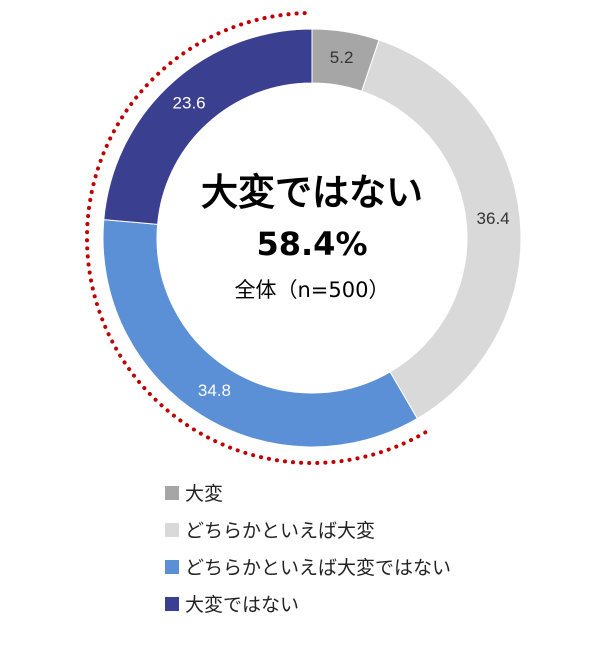  What do you see at coordinates (375, 603) in the screenshot?
I see `legend-item-3: 大変ではない` at bounding box center [375, 603].